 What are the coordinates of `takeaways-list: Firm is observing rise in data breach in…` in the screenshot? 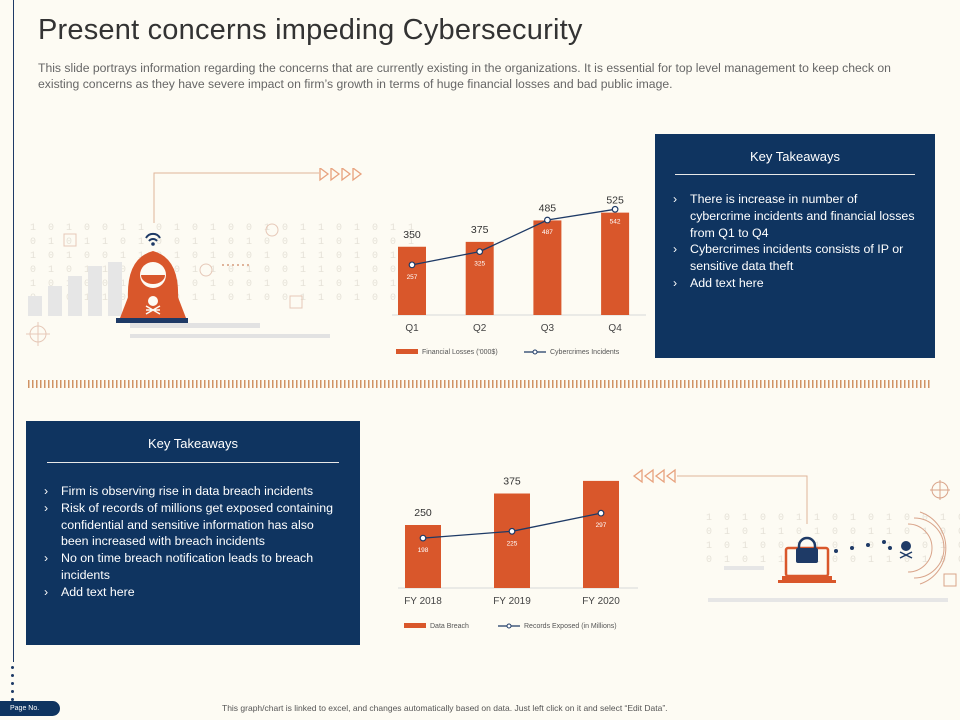 It's located at (193, 542).